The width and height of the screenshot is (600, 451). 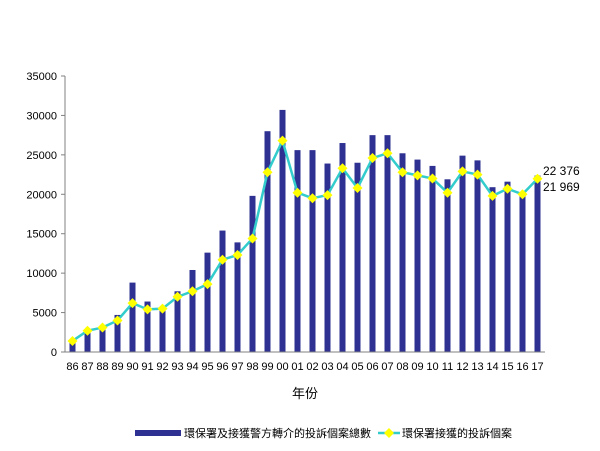 I want to click on x-tick-label: 02, so click(x=312, y=367).